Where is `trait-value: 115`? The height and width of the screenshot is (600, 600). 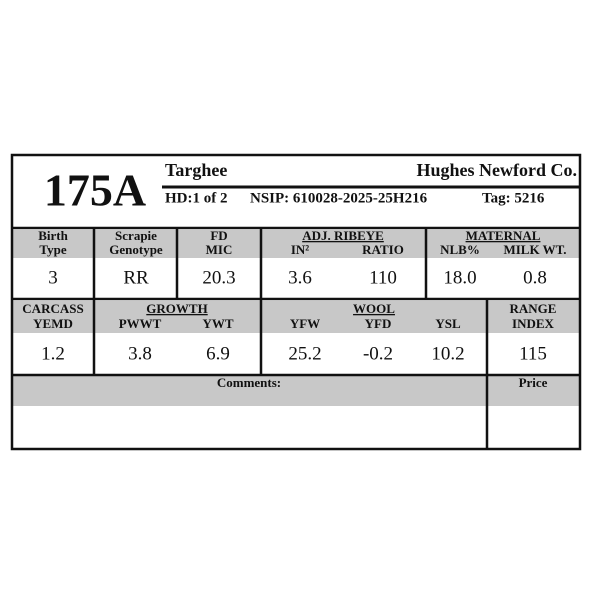 trait-value: 115 is located at coordinates (533, 353).